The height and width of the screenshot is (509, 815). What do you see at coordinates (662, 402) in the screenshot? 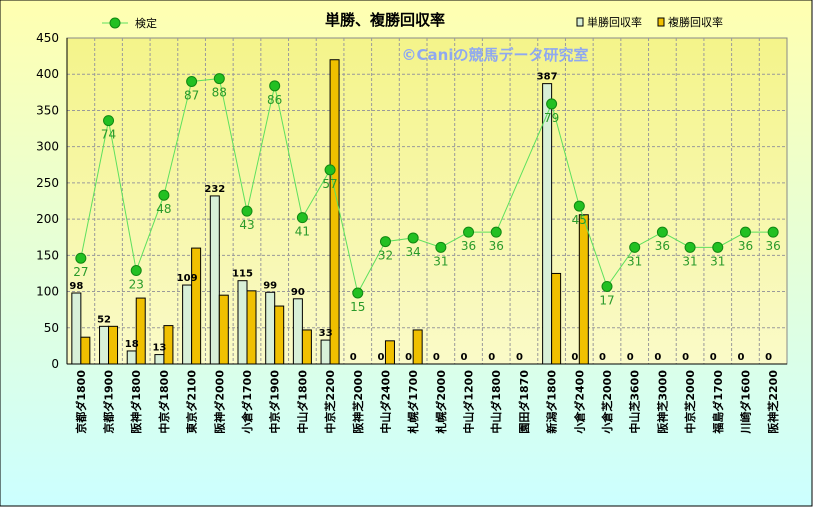
I see `category-label: 阪神芝3000` at bounding box center [662, 402].